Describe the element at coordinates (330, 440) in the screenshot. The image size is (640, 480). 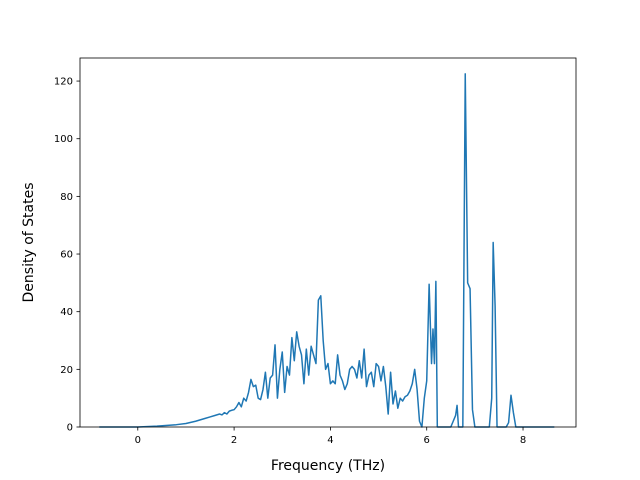
I see `x-tick-label: 4` at that location.